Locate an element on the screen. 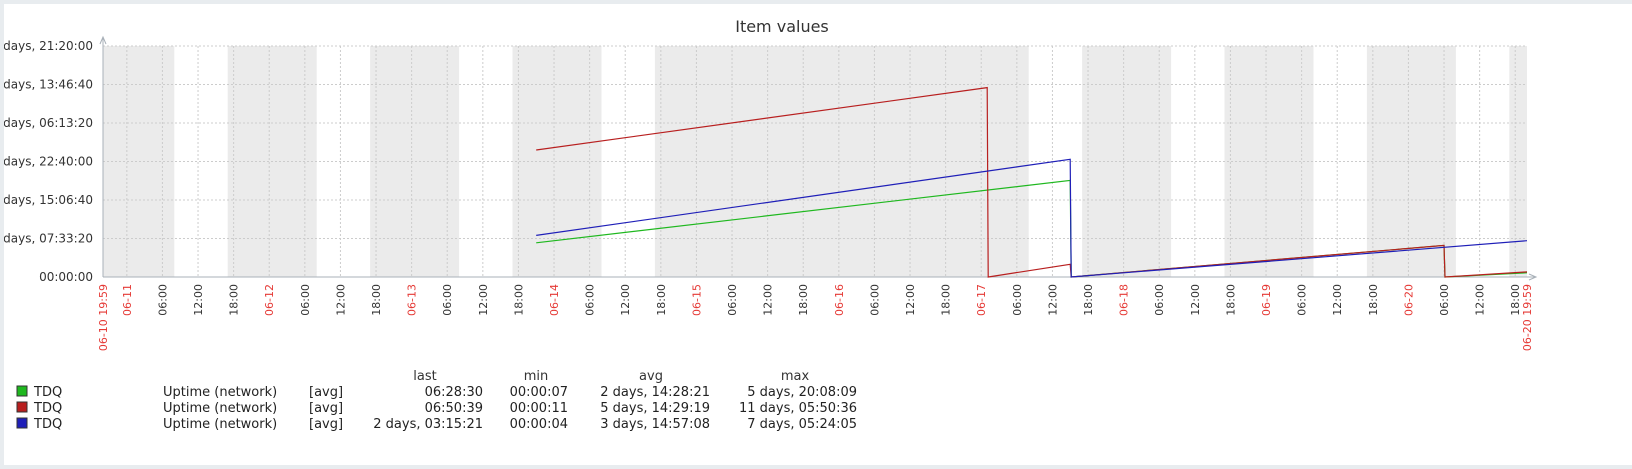 The width and height of the screenshot is (1632, 469). legend-last-value: 2 days, 03:15:21 is located at coordinates (428, 424).